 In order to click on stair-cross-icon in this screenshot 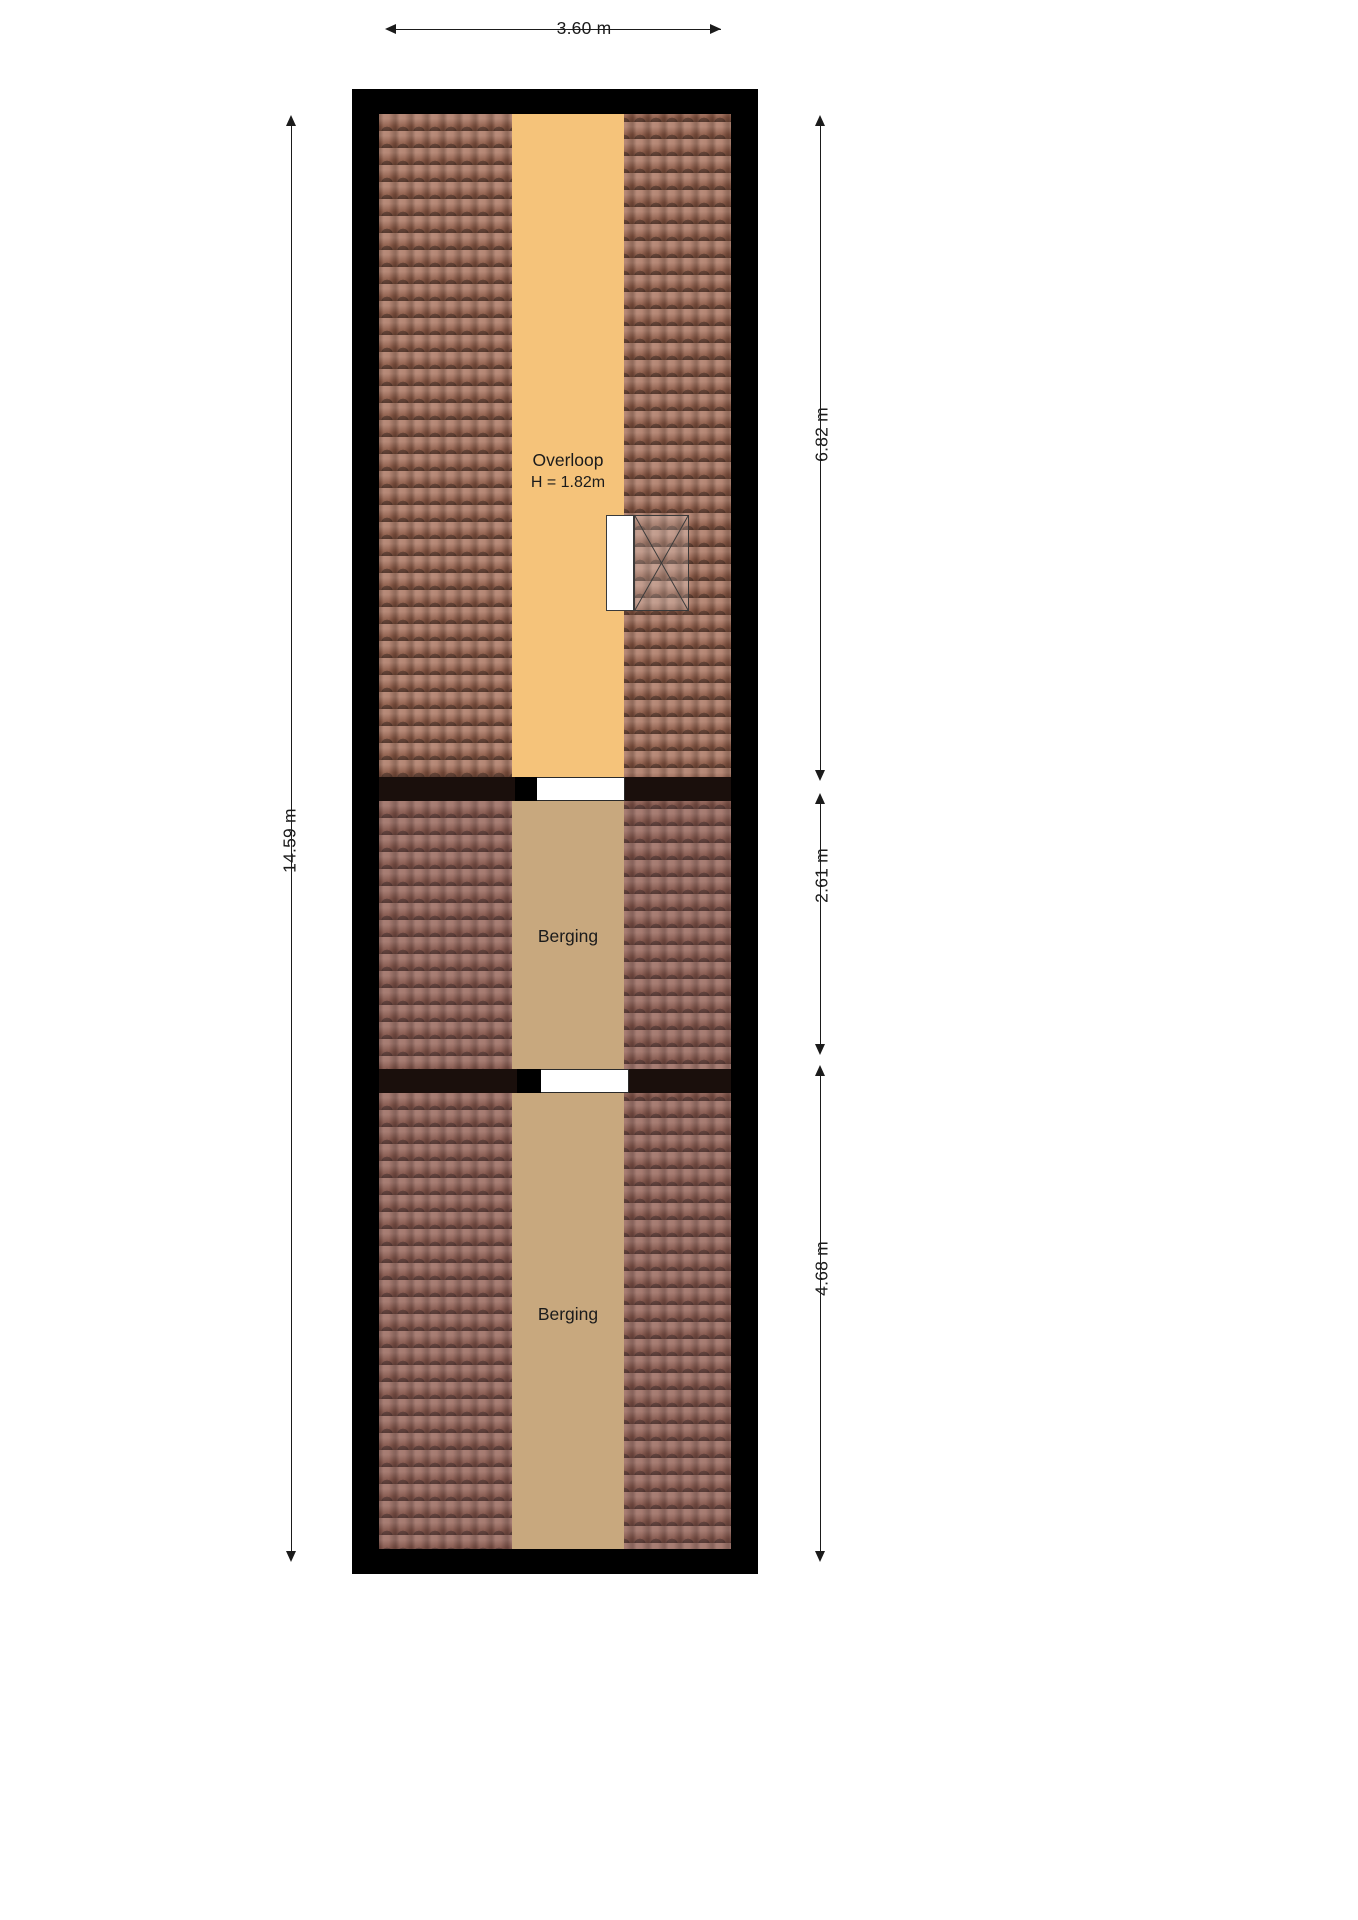, I will do `click(661, 563)`.